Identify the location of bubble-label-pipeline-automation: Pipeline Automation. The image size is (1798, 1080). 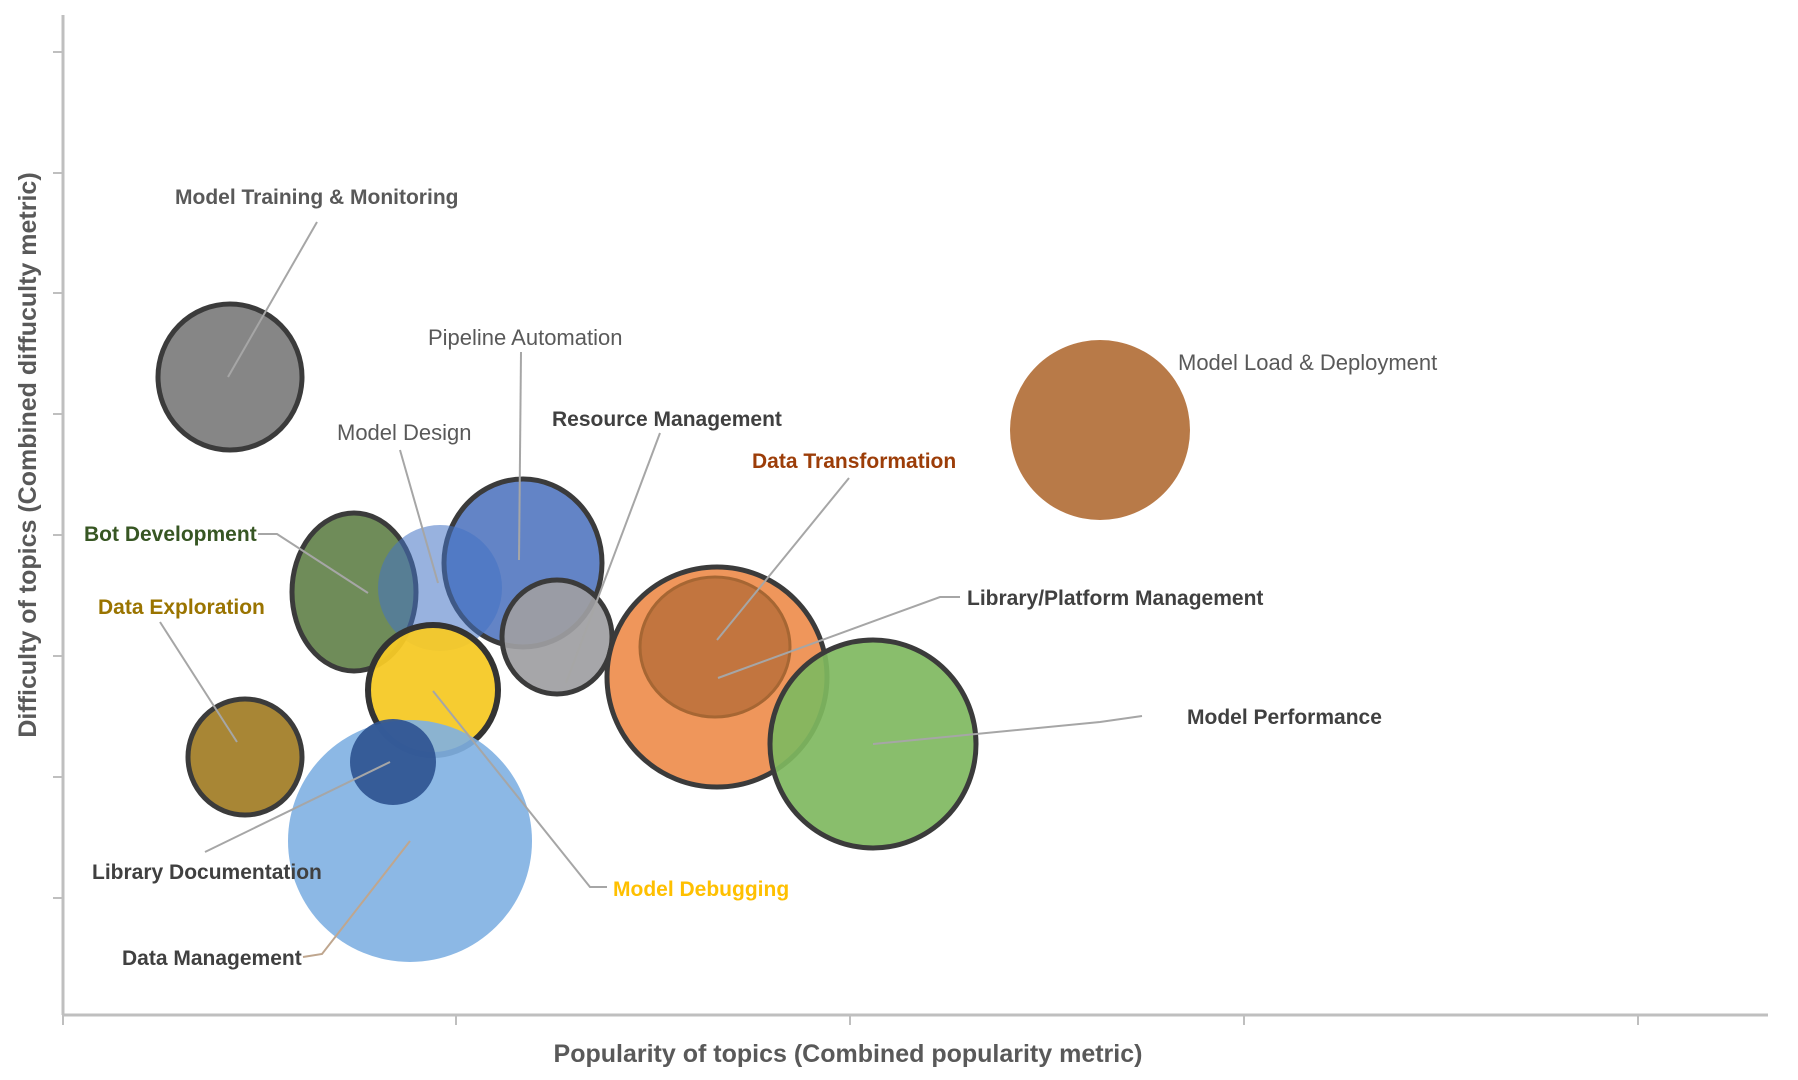
(525, 337).